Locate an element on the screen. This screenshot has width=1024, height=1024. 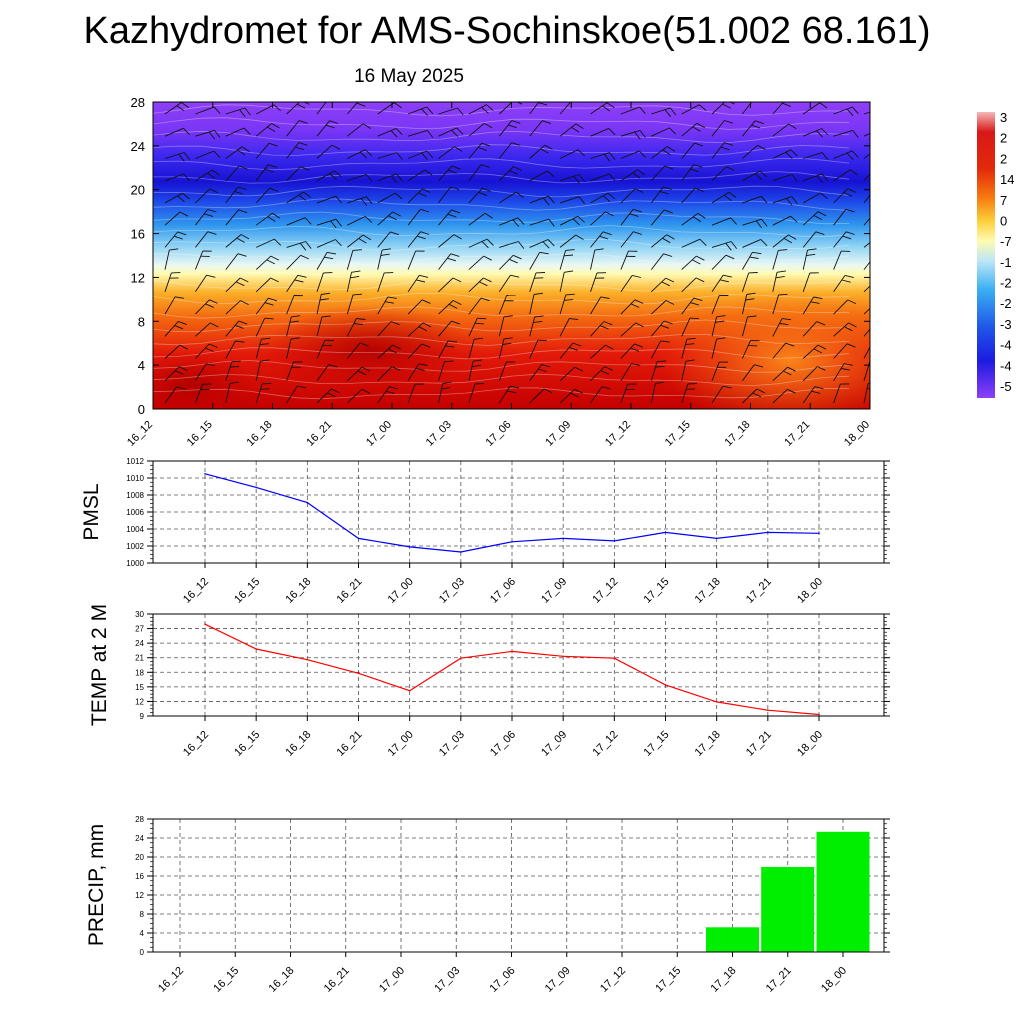
x-tick-label: 17_09 is located at coordinates (554, 744).